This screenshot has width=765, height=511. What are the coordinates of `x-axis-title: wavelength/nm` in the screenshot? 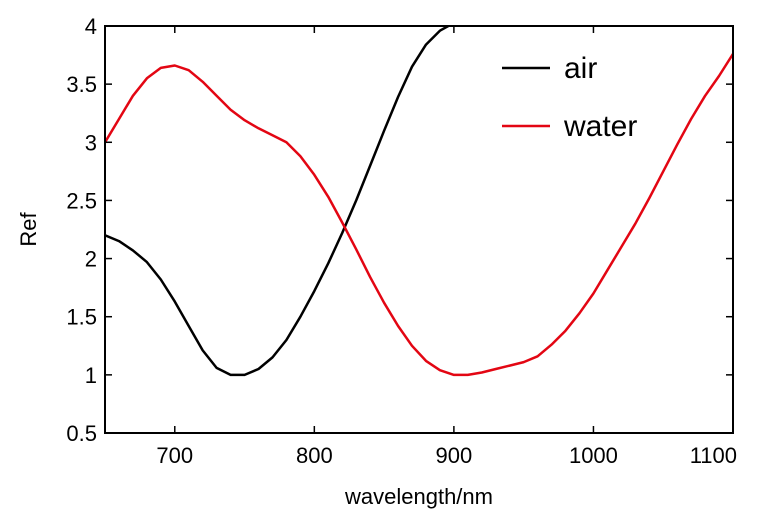 It's located at (418, 496).